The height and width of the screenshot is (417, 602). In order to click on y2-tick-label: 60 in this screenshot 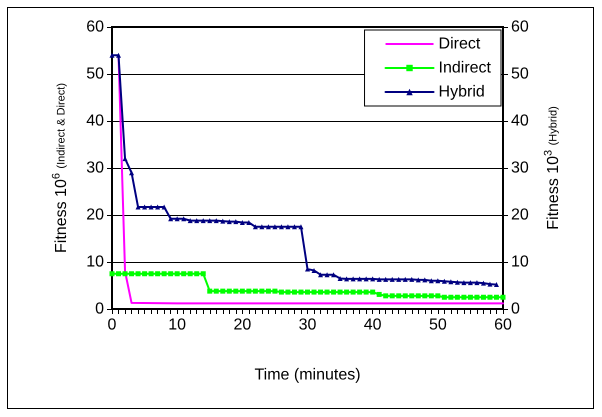, I will do `click(520, 27)`.